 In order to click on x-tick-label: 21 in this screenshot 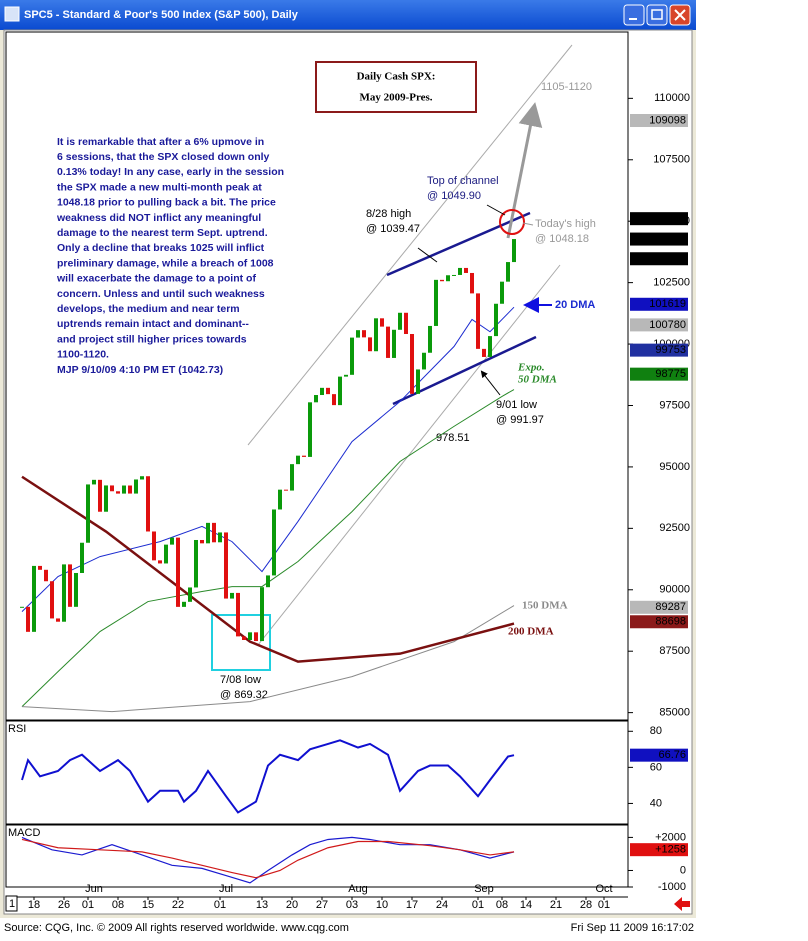, I will do `click(556, 905)`.